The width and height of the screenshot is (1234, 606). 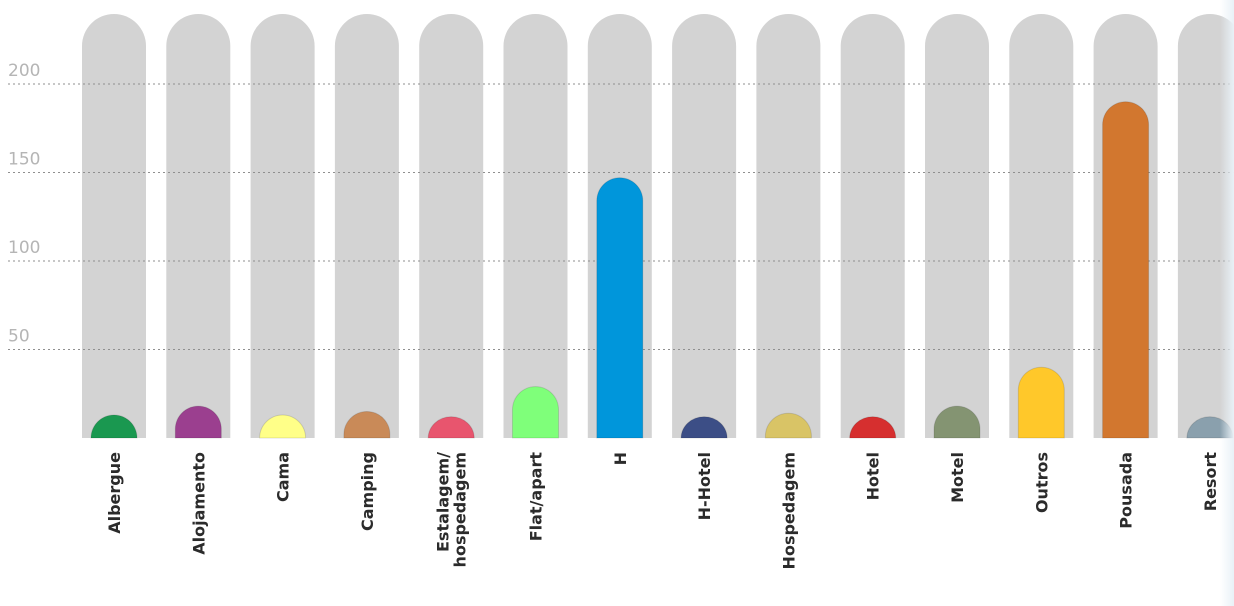 I want to click on x-tick-label-text: Hotel, so click(x=873, y=476).